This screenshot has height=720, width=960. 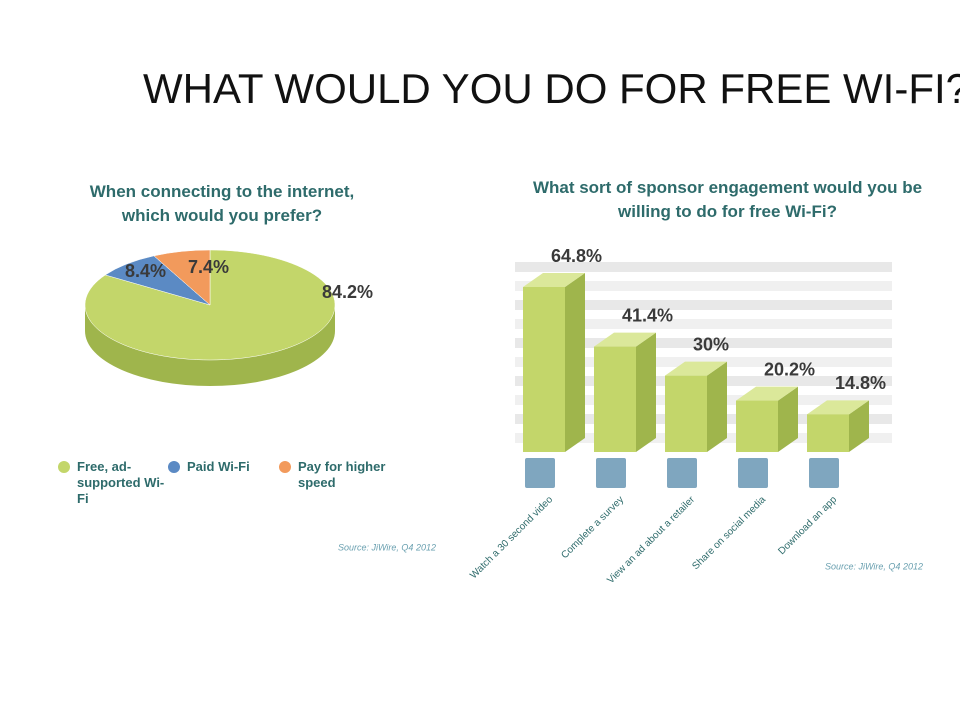 I want to click on data-label: 8.4%, so click(x=145, y=271).